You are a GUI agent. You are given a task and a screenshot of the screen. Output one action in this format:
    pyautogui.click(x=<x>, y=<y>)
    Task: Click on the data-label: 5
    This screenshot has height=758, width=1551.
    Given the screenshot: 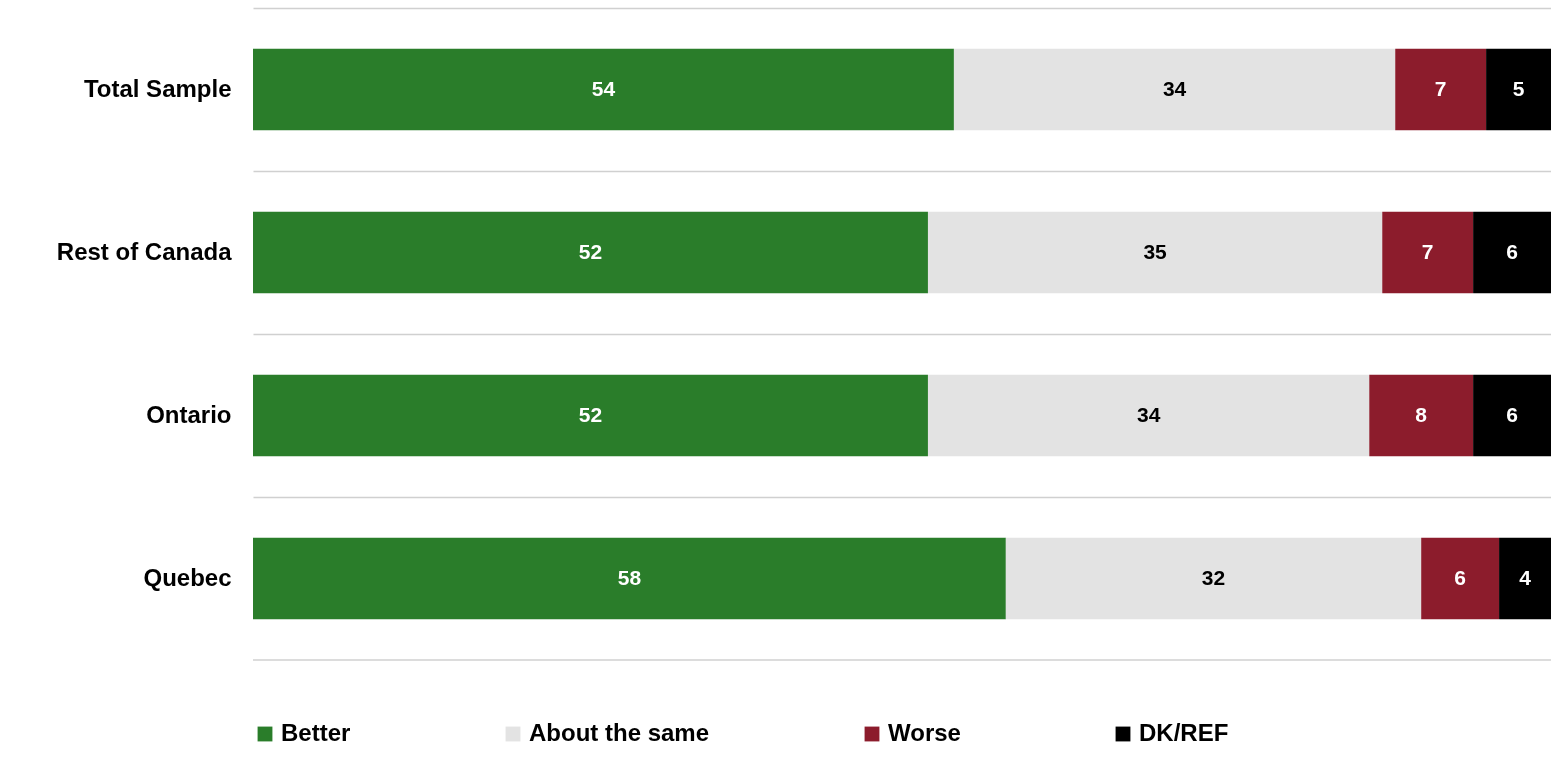 What is the action you would take?
    pyautogui.click(x=1518, y=88)
    